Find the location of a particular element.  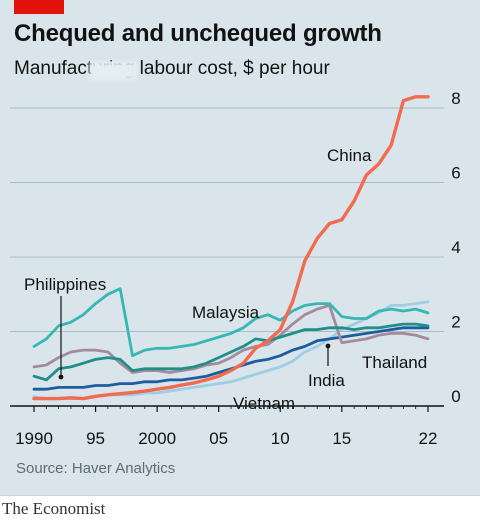

series-label-philippines: Philippines is located at coordinates (65, 284).